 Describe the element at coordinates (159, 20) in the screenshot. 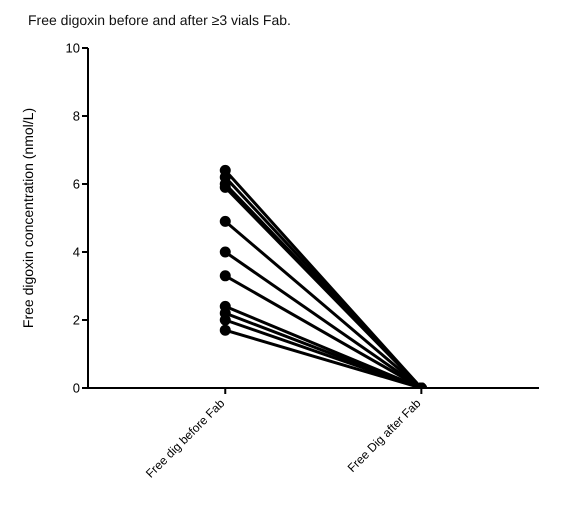

I see `chart-title: Free digoxin before and after ≥3 vials Fab.` at that location.